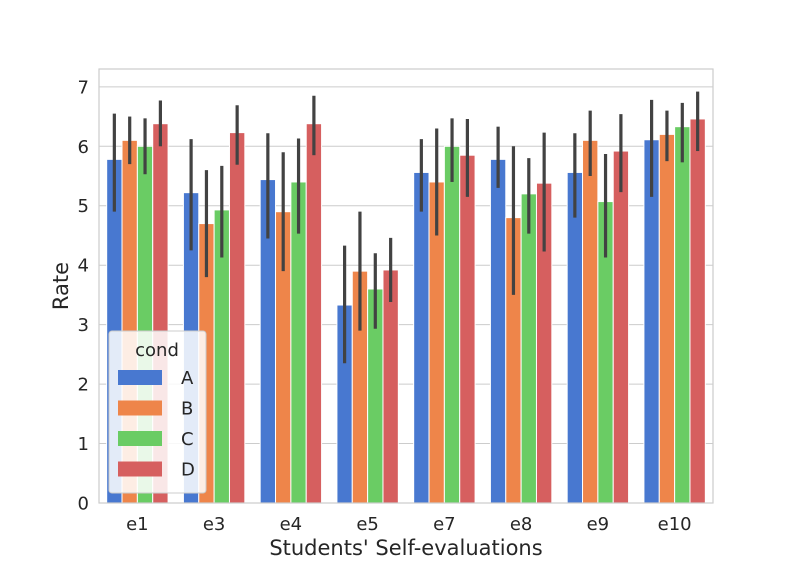  I want to click on x-tick-label: e3, so click(214, 524).